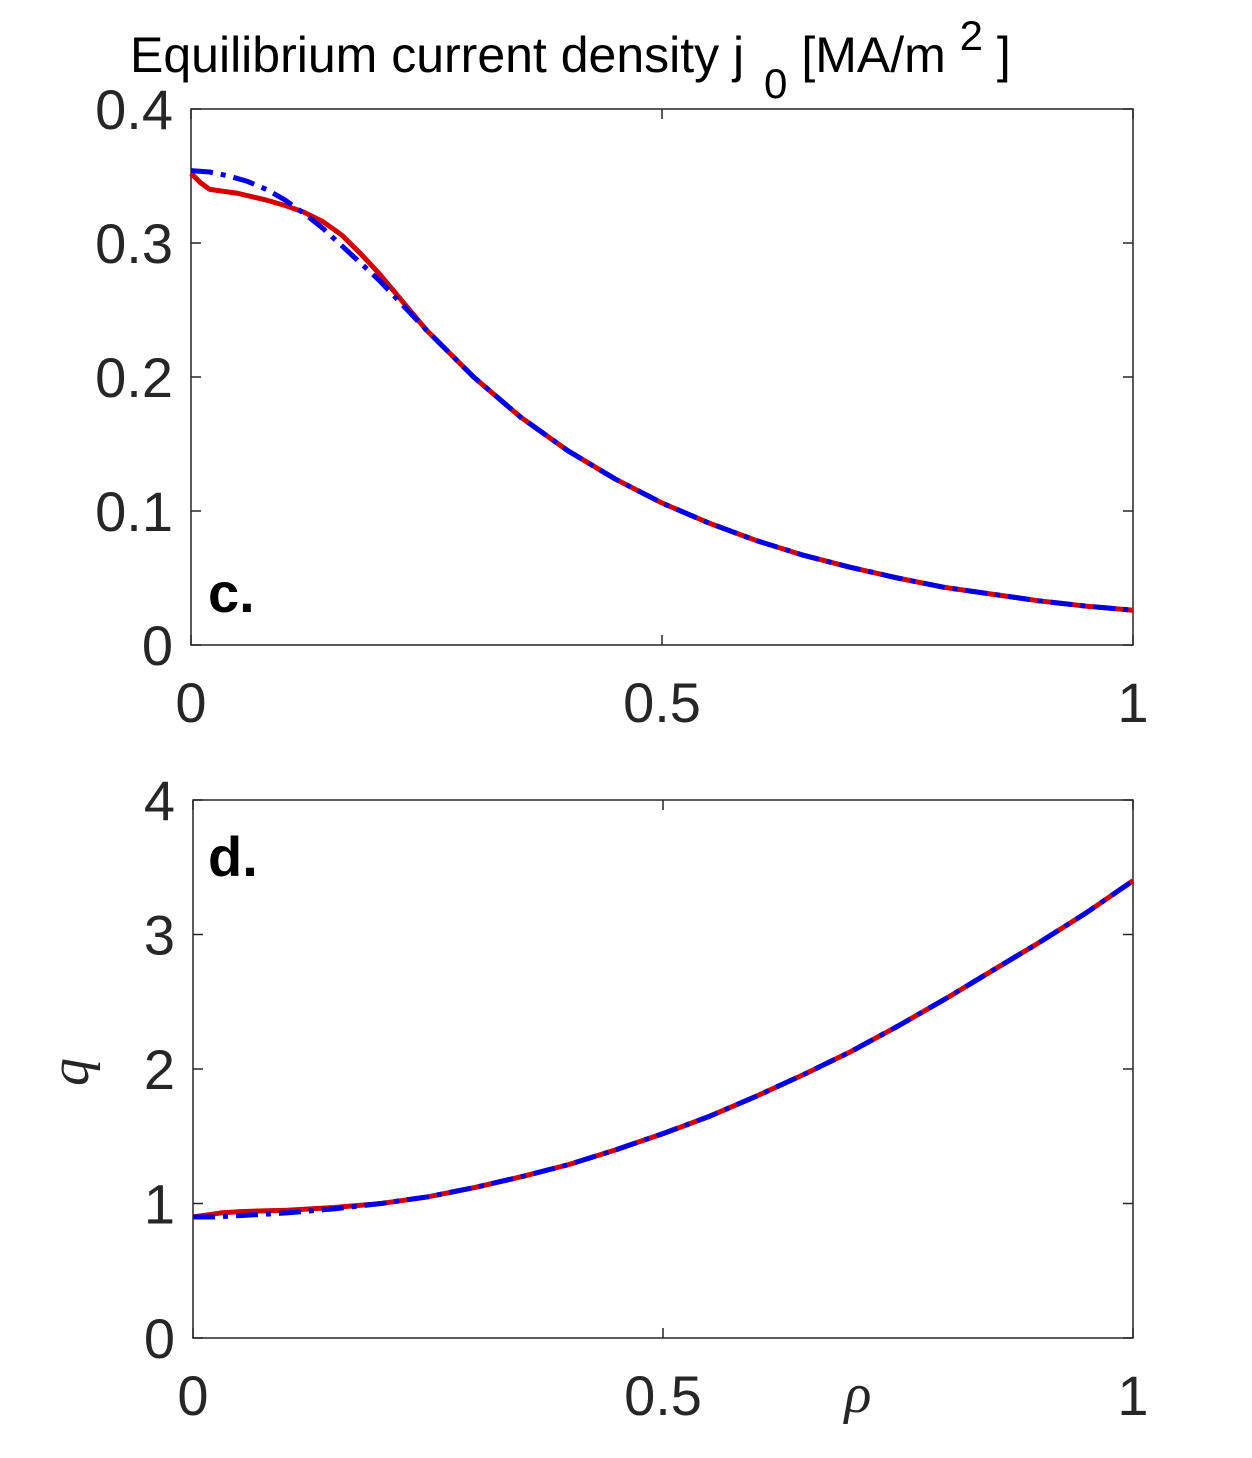 This screenshot has width=1252, height=1458. I want to click on y-tick-label: 0.3, so click(134, 243).